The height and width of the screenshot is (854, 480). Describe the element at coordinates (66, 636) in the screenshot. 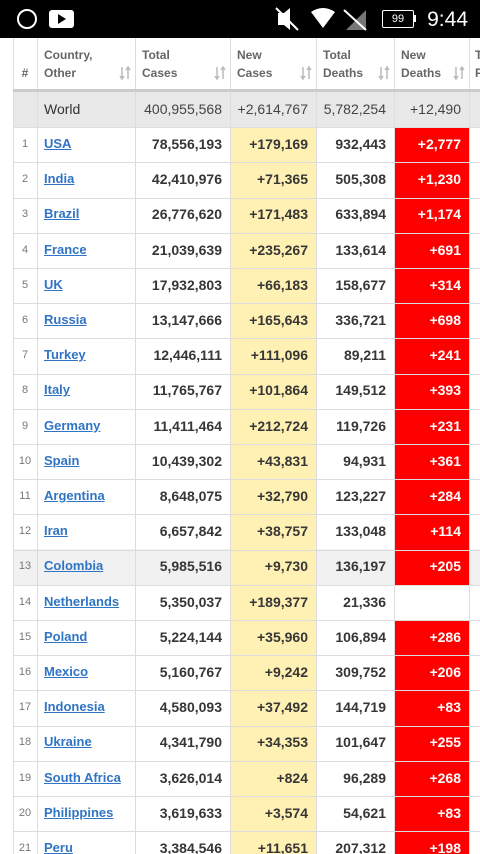

I see `country-link: Poland` at that location.